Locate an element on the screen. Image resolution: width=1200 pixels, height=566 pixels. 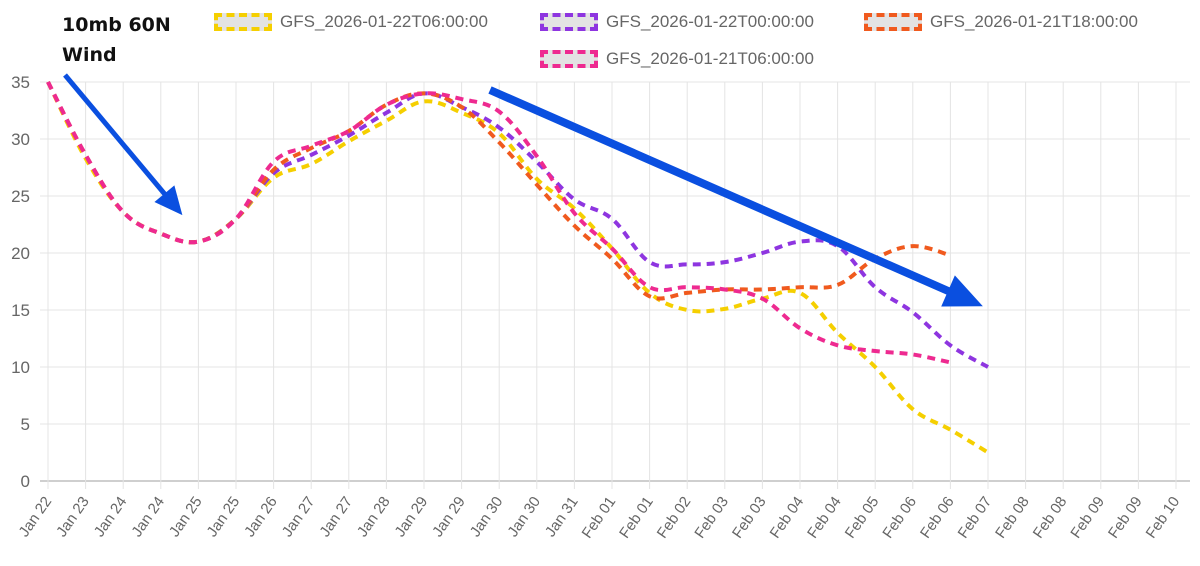
x-tick-label: Feb 07 is located at coordinates (975, 518).